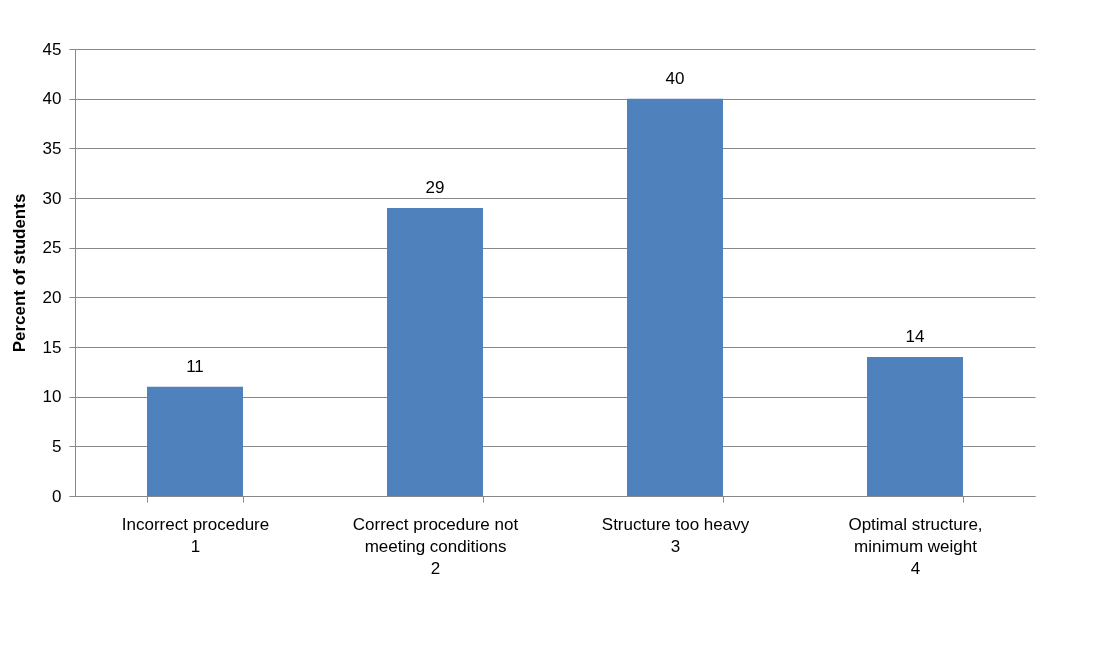  What do you see at coordinates (675, 78) in the screenshot?
I see `data-label: 40` at bounding box center [675, 78].